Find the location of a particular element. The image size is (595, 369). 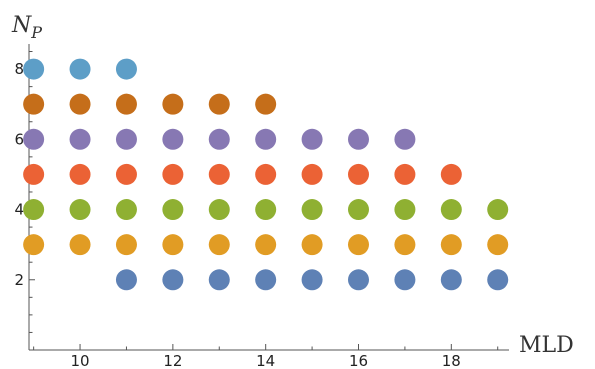

x-tick-label: 14 is located at coordinates (265, 360).